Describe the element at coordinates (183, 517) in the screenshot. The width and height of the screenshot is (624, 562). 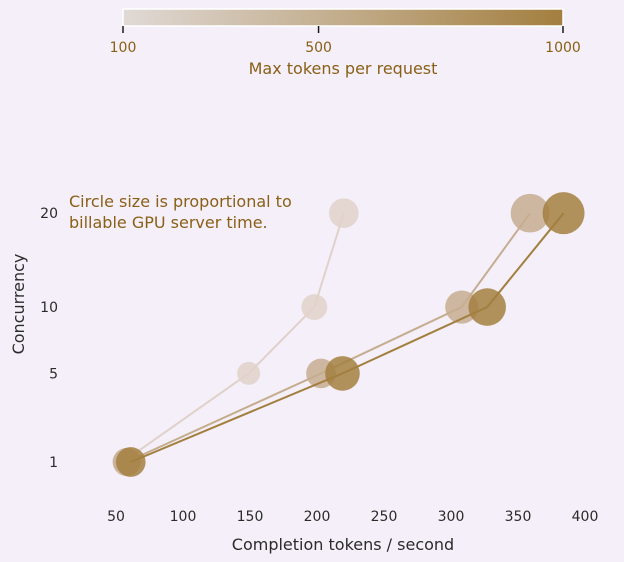
I see `x-tick-label: 100` at that location.